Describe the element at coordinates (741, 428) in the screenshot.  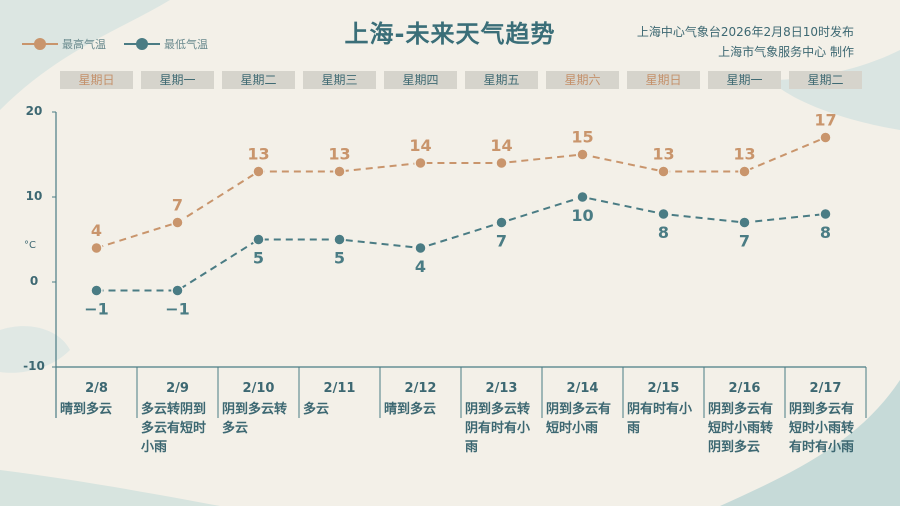
I see `weather-description: 阴到多云有短时小雨转阴到多云` at that location.